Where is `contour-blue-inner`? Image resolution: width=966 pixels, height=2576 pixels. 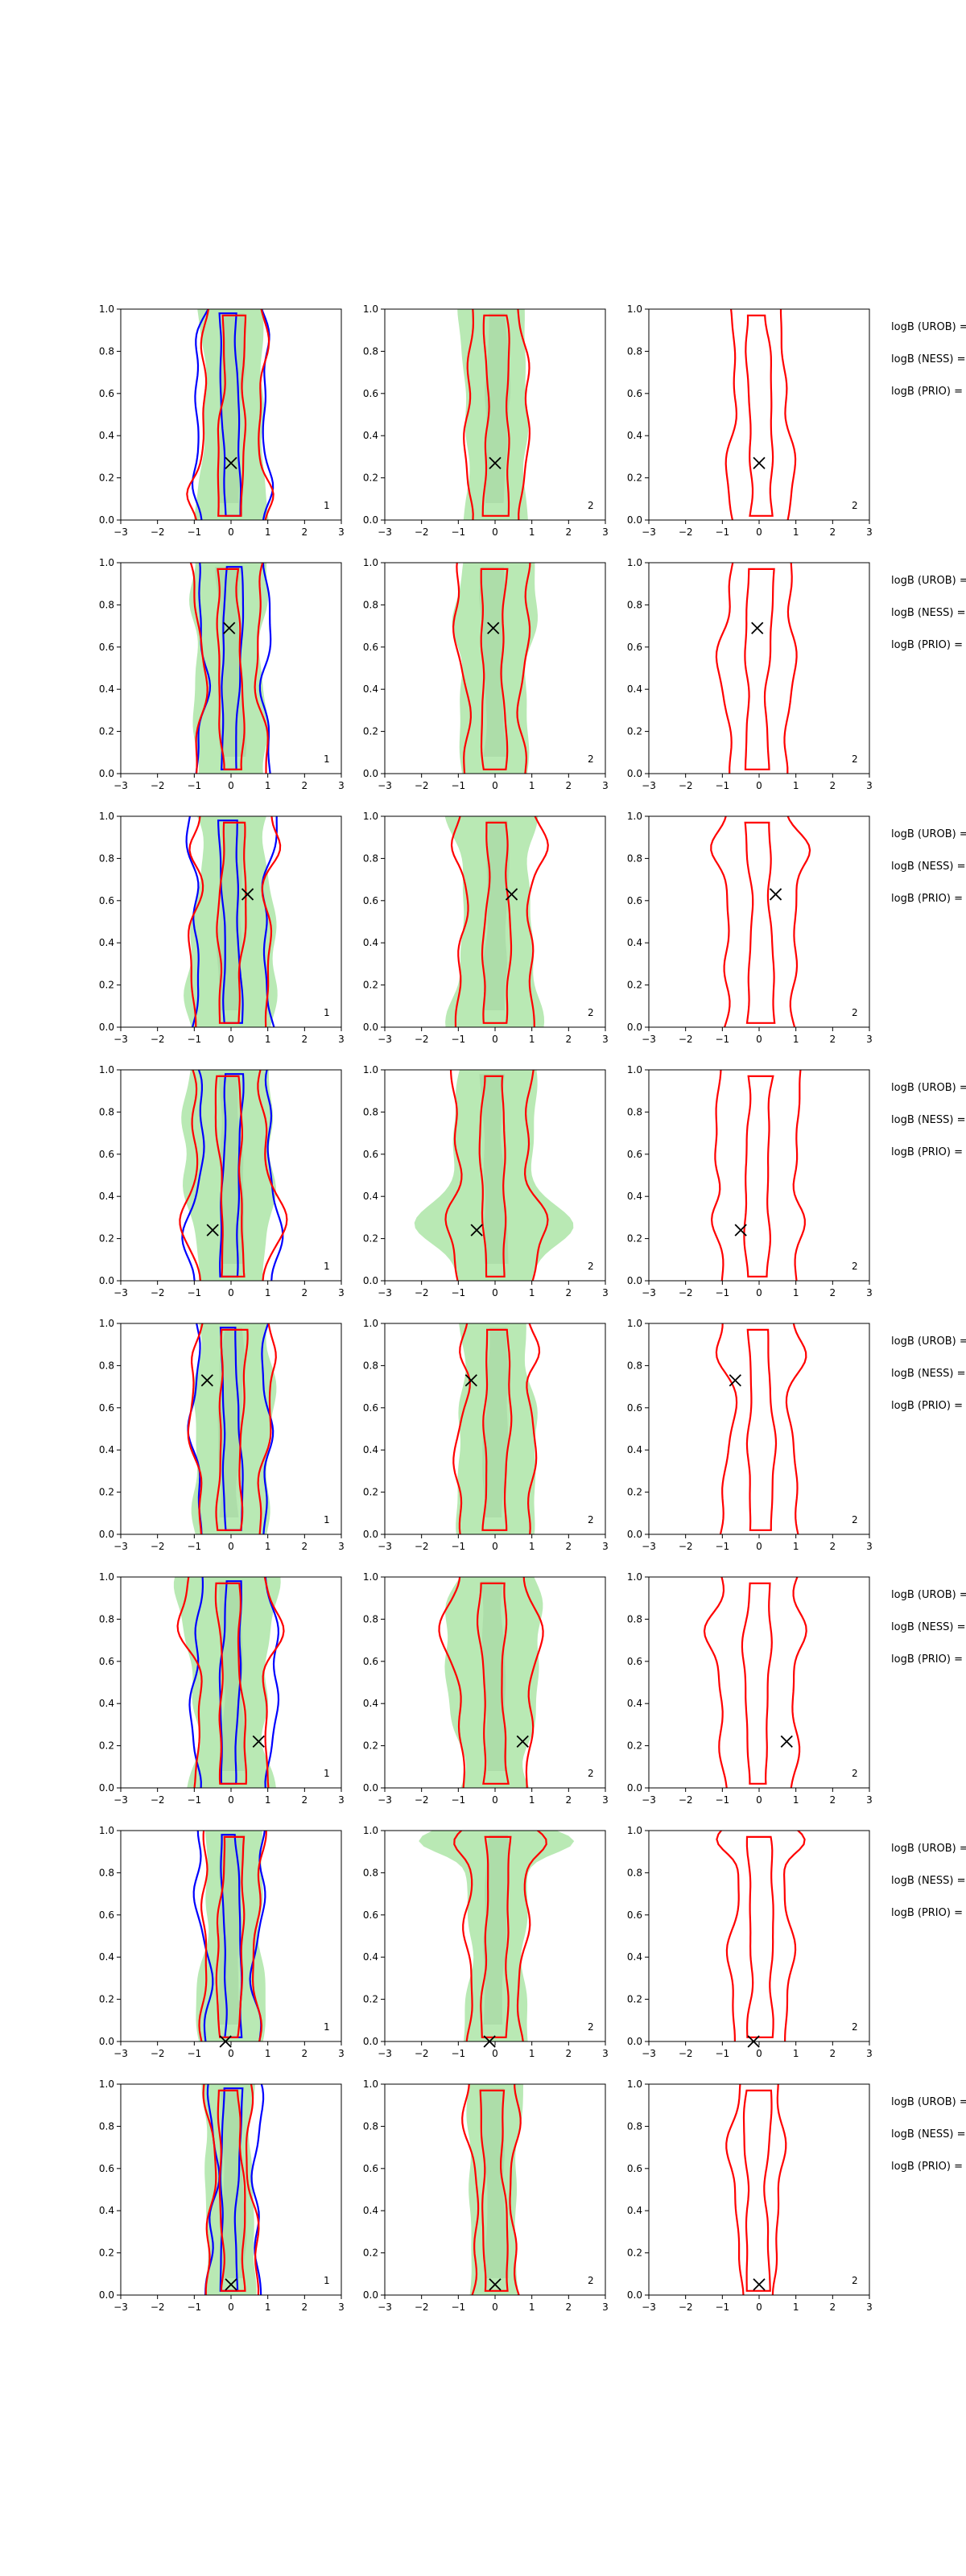 contour-blue-inner is located at coordinates (230, 1683).